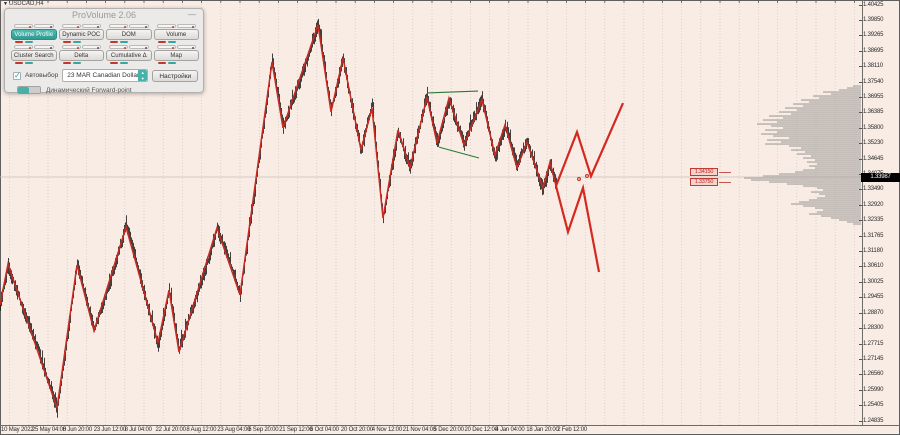 The height and width of the screenshot is (435, 900). Describe the element at coordinates (23, 90) in the screenshot. I see `toggle-knob` at that location.